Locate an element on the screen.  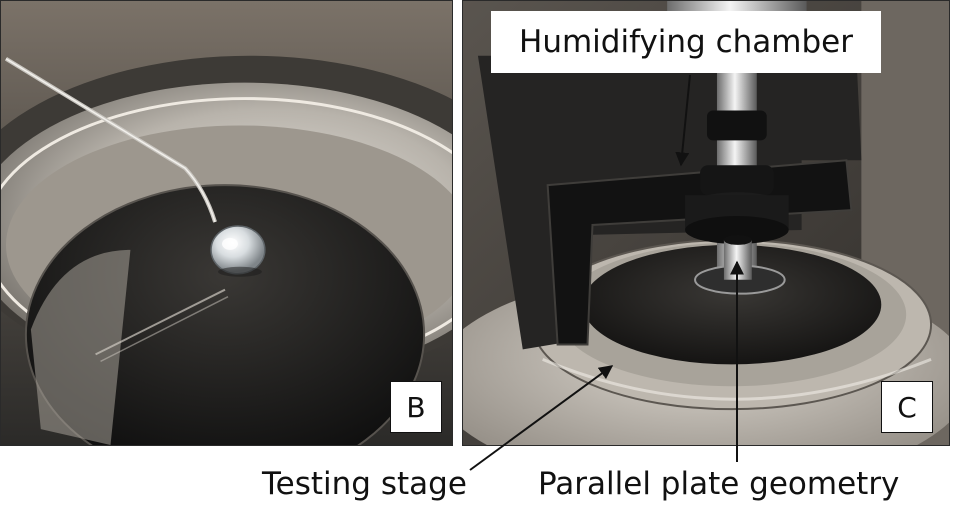
panel-c-letter: C is located at coordinates (907, 407).